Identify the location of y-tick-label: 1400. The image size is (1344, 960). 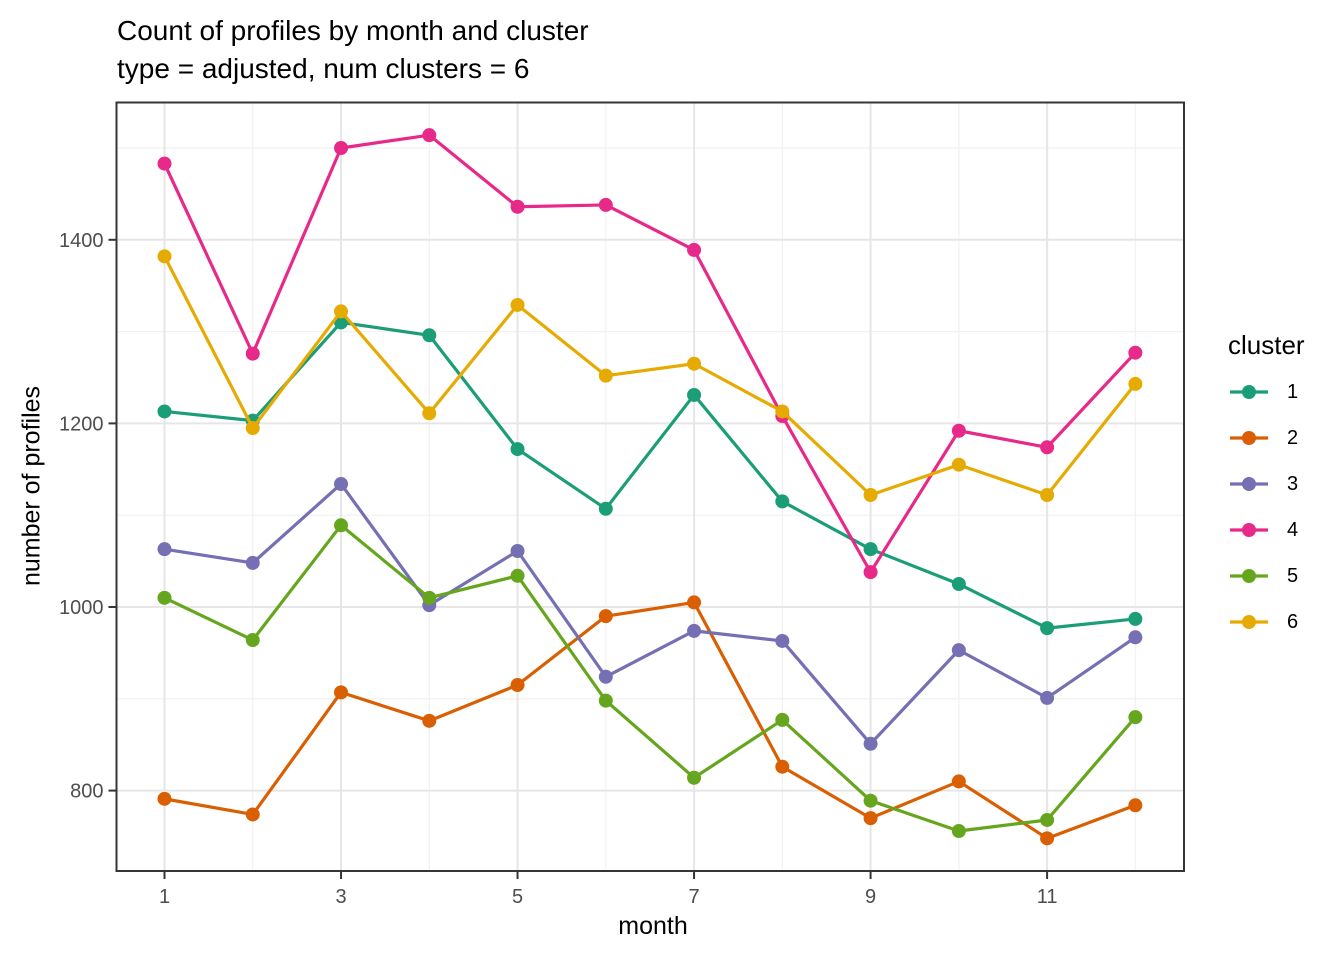
(81, 241).